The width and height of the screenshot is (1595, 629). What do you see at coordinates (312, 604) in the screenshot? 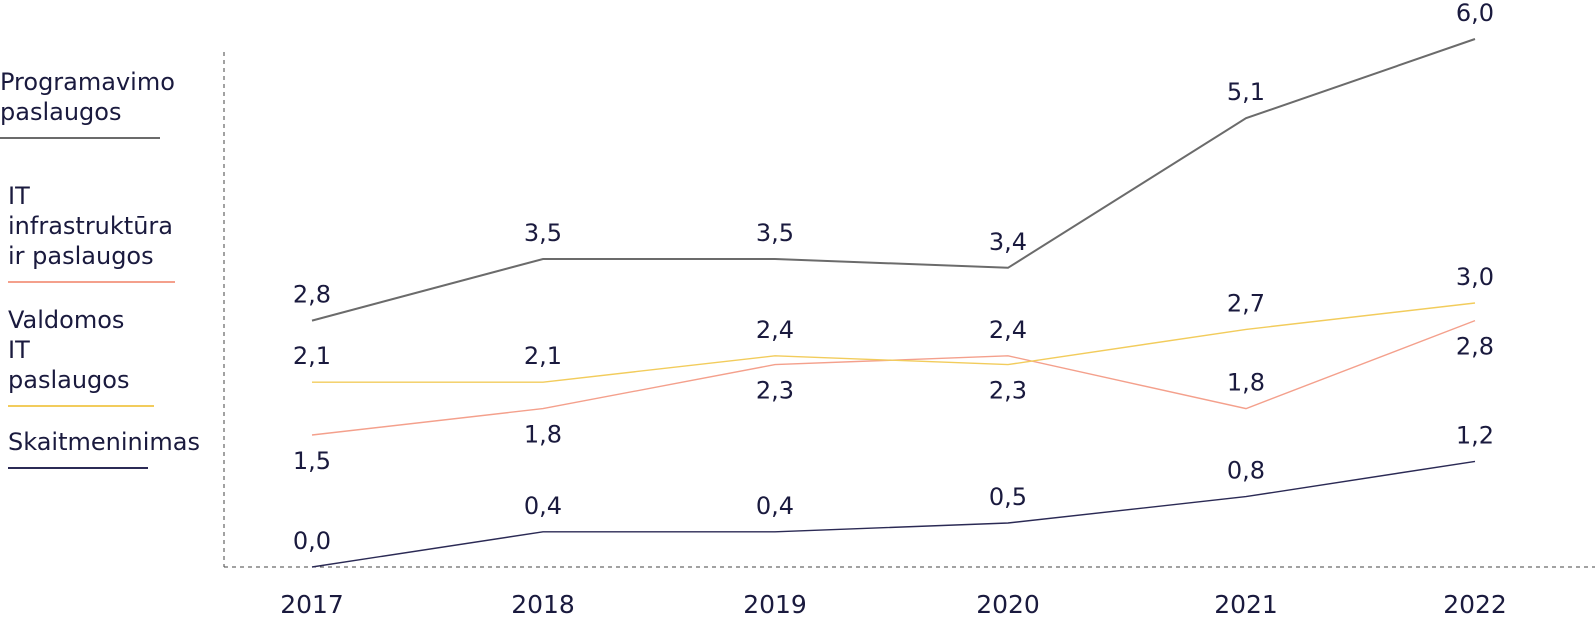
I see `x-tick-label: 2017` at bounding box center [312, 604].